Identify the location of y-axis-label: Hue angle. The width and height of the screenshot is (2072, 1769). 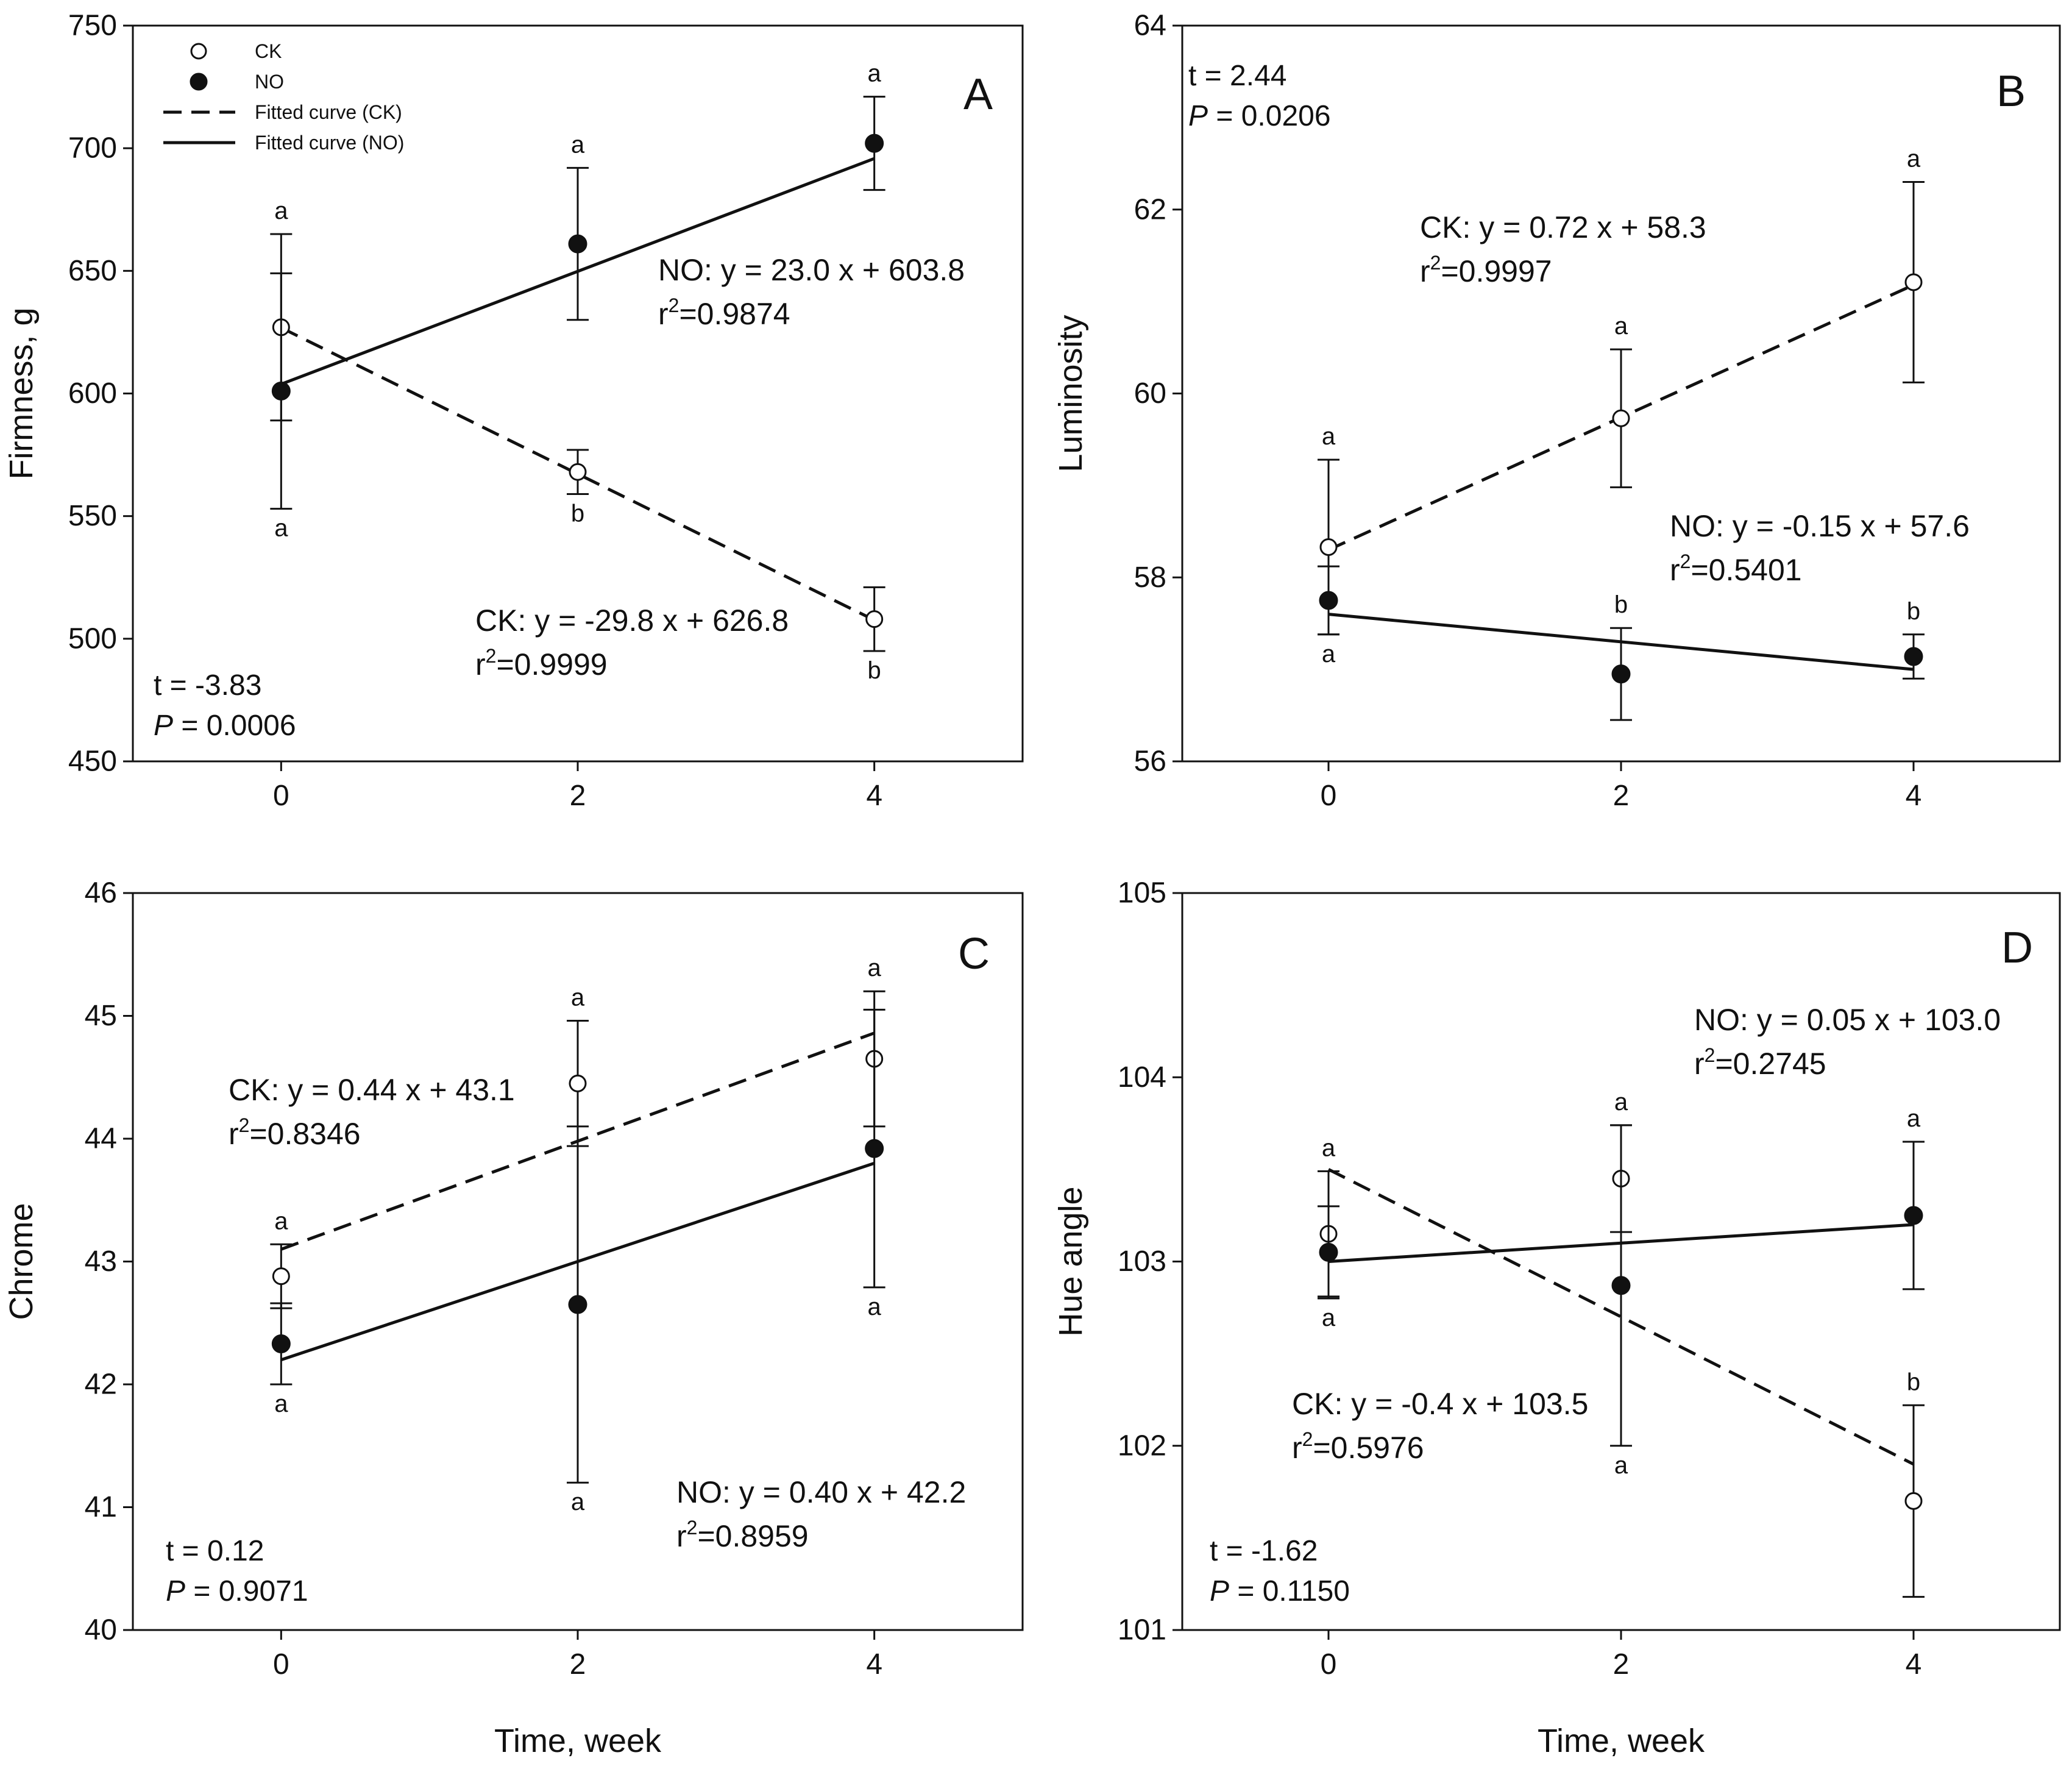
(1070, 1261).